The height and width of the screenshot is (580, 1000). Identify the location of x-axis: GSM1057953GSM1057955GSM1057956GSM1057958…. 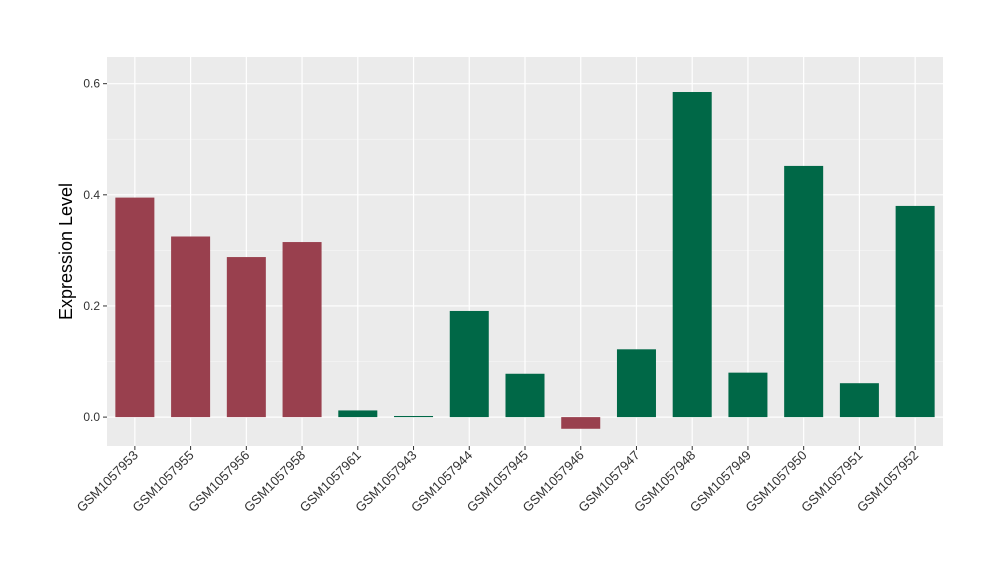
(497, 480).